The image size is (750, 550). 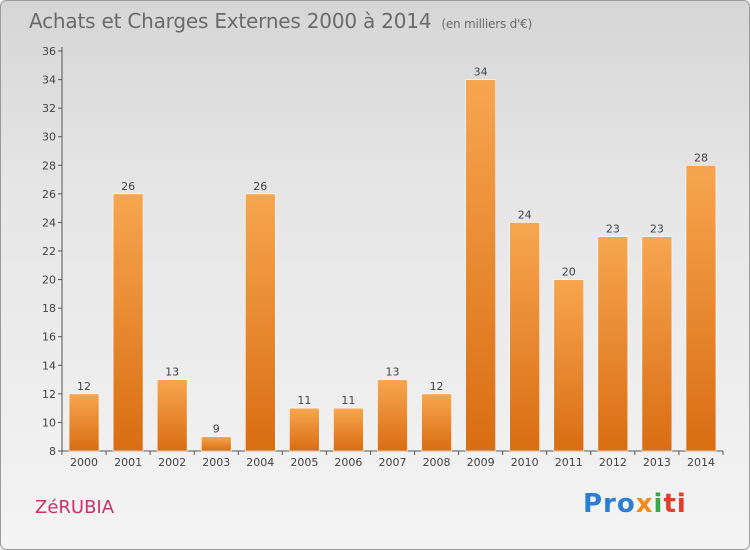 I want to click on y-tick-label: 32, so click(x=49, y=108).